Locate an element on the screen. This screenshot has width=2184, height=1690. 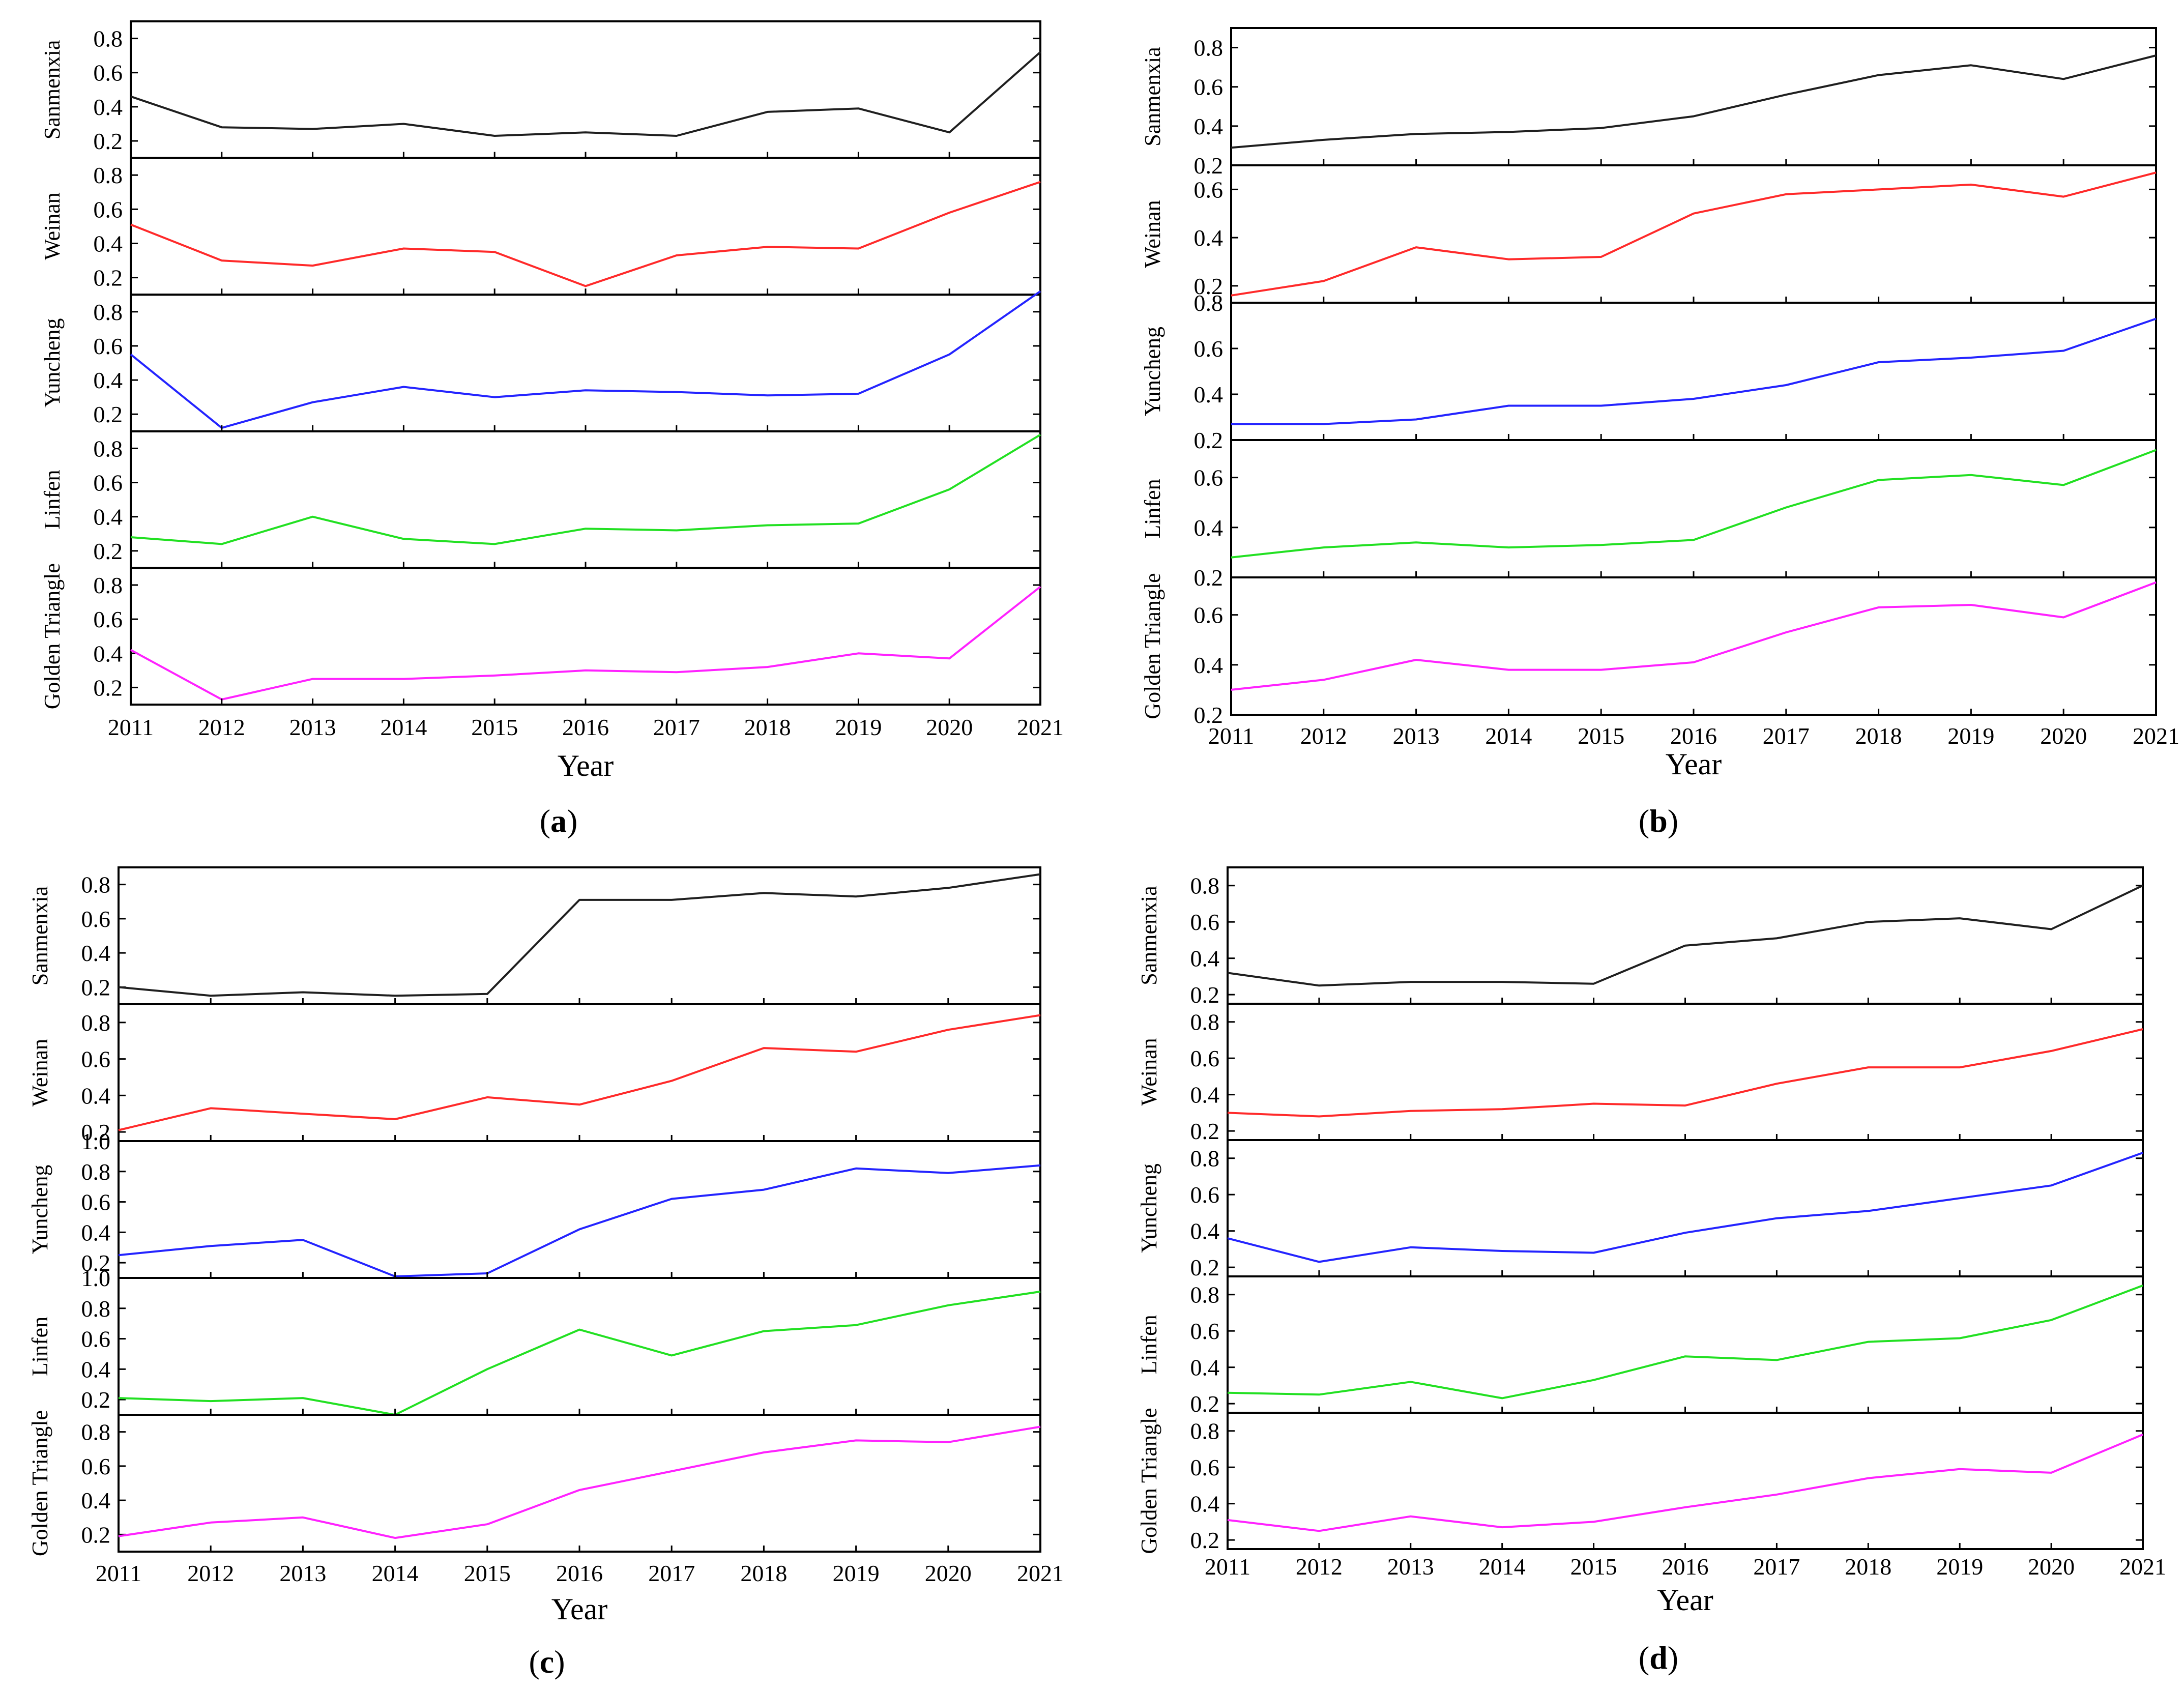
x-tick-label: 2021 is located at coordinates (2156, 736).